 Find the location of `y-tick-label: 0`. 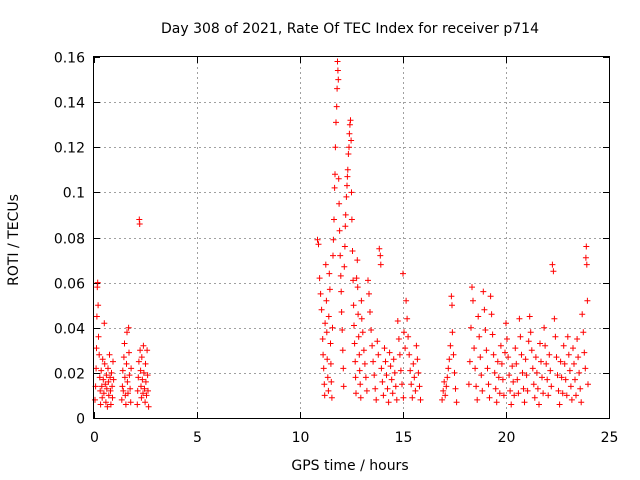

y-tick-label: 0 is located at coordinates (80, 420).